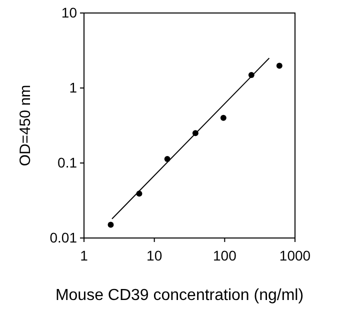 The height and width of the screenshot is (314, 361). Describe the element at coordinates (295, 255) in the screenshot. I see `x-tick-label: 1000` at that location.